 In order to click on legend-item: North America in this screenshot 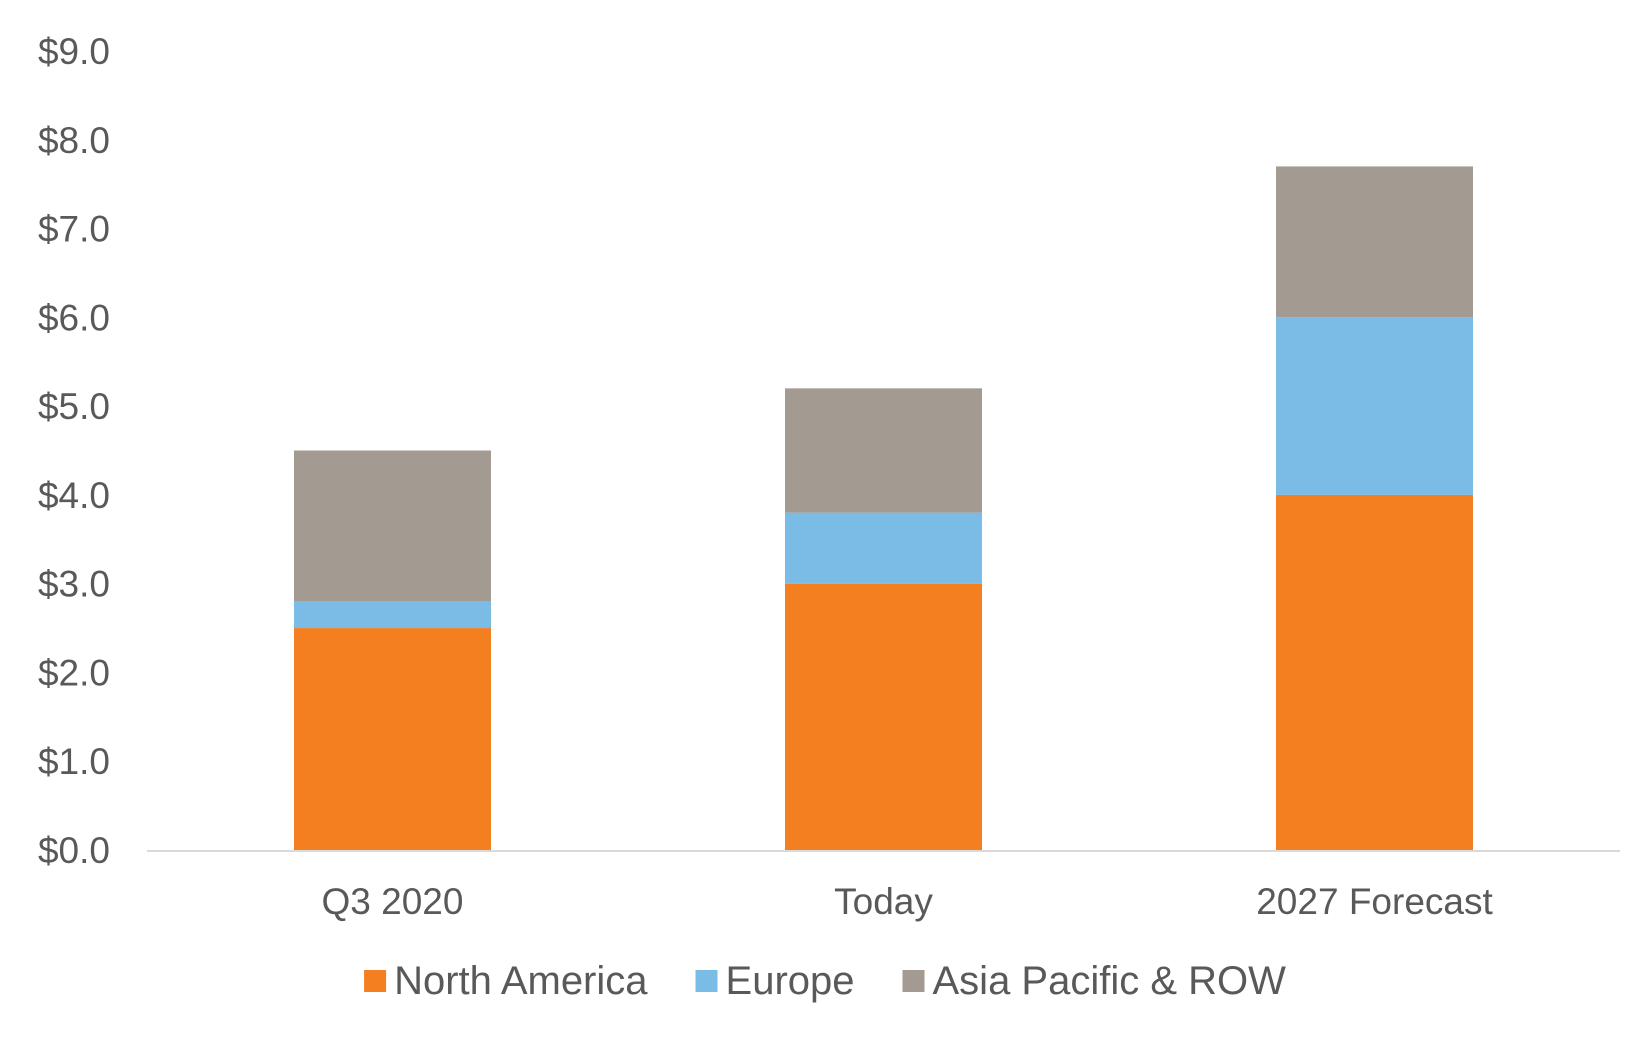, I will do `click(506, 981)`.